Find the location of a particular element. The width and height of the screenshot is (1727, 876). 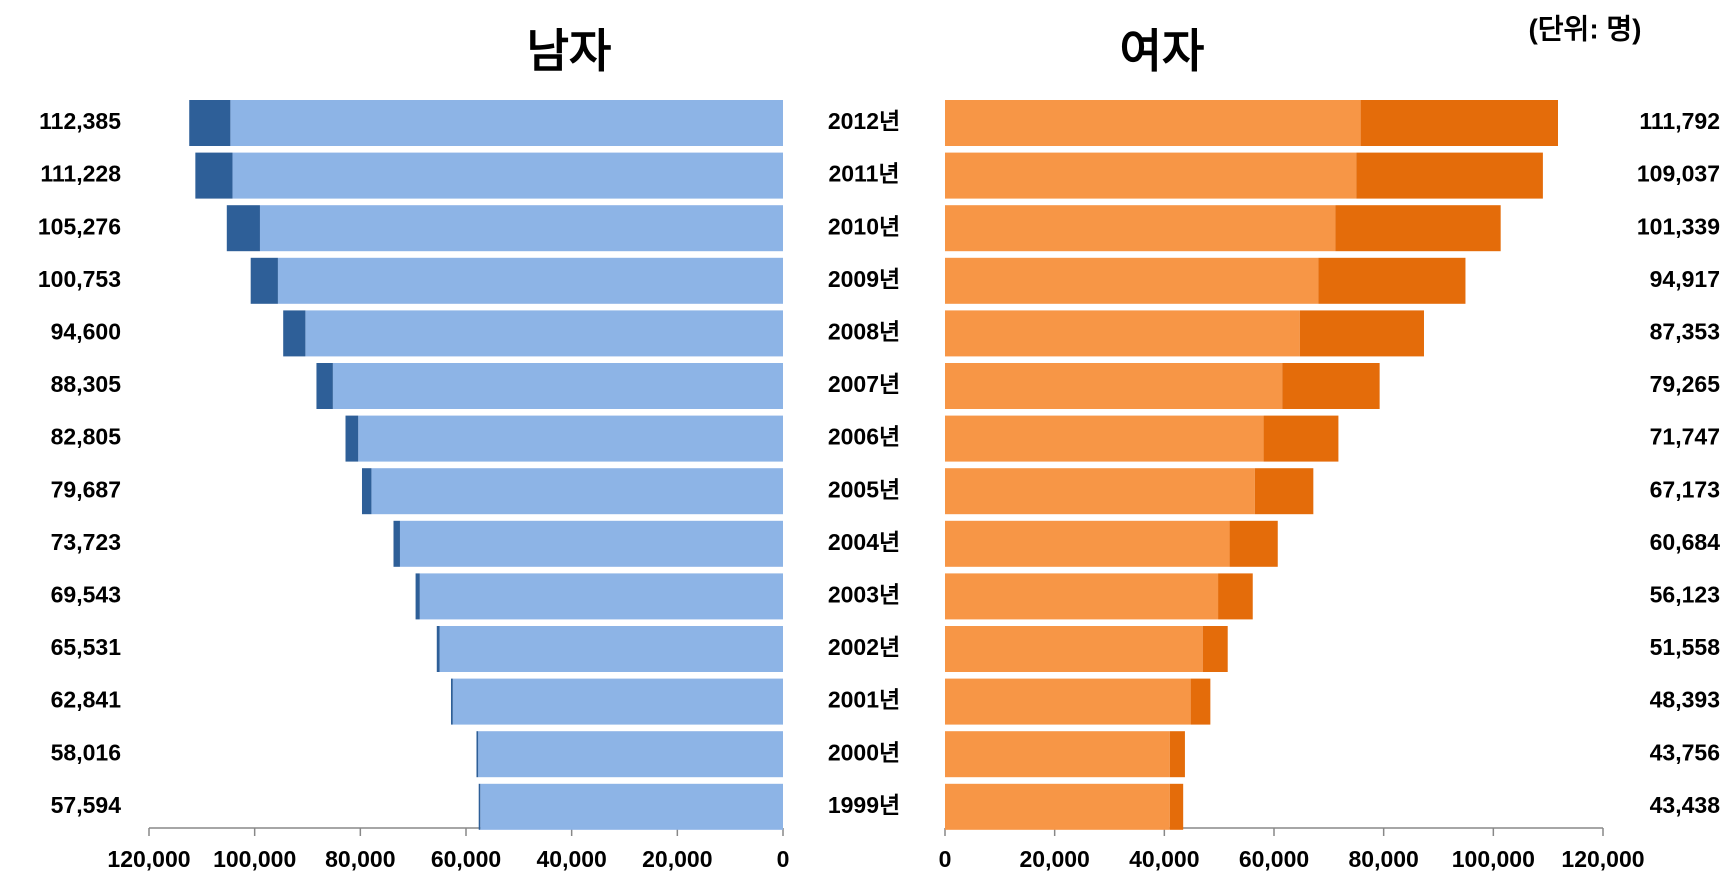

category-label: 2002년 is located at coordinates (864, 647).